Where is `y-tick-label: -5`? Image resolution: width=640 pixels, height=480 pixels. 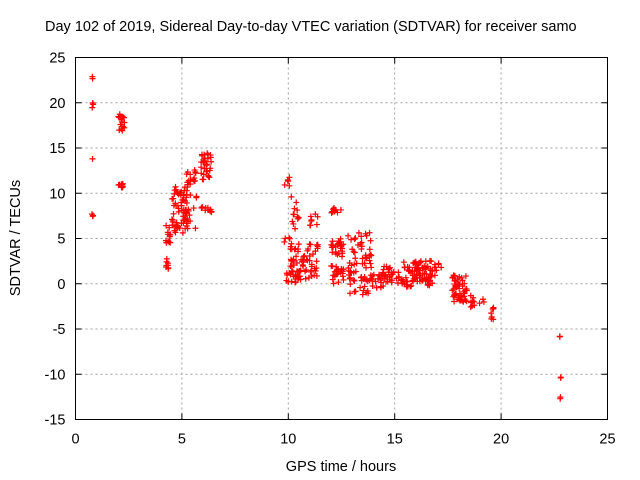 y-tick-label: -5 is located at coordinates (59, 330).